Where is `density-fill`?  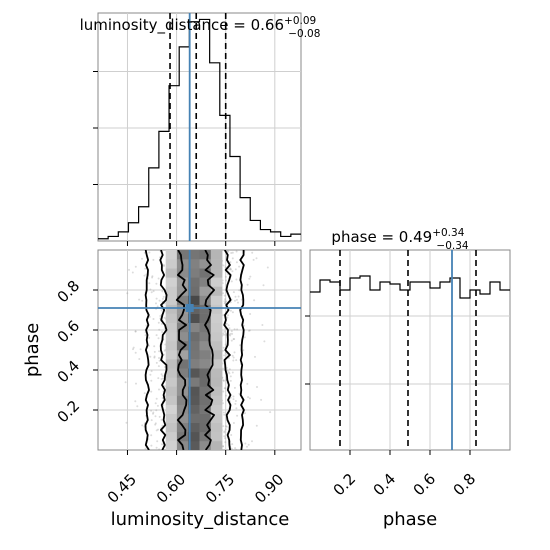 density-fill is located at coordinates (194, 350).